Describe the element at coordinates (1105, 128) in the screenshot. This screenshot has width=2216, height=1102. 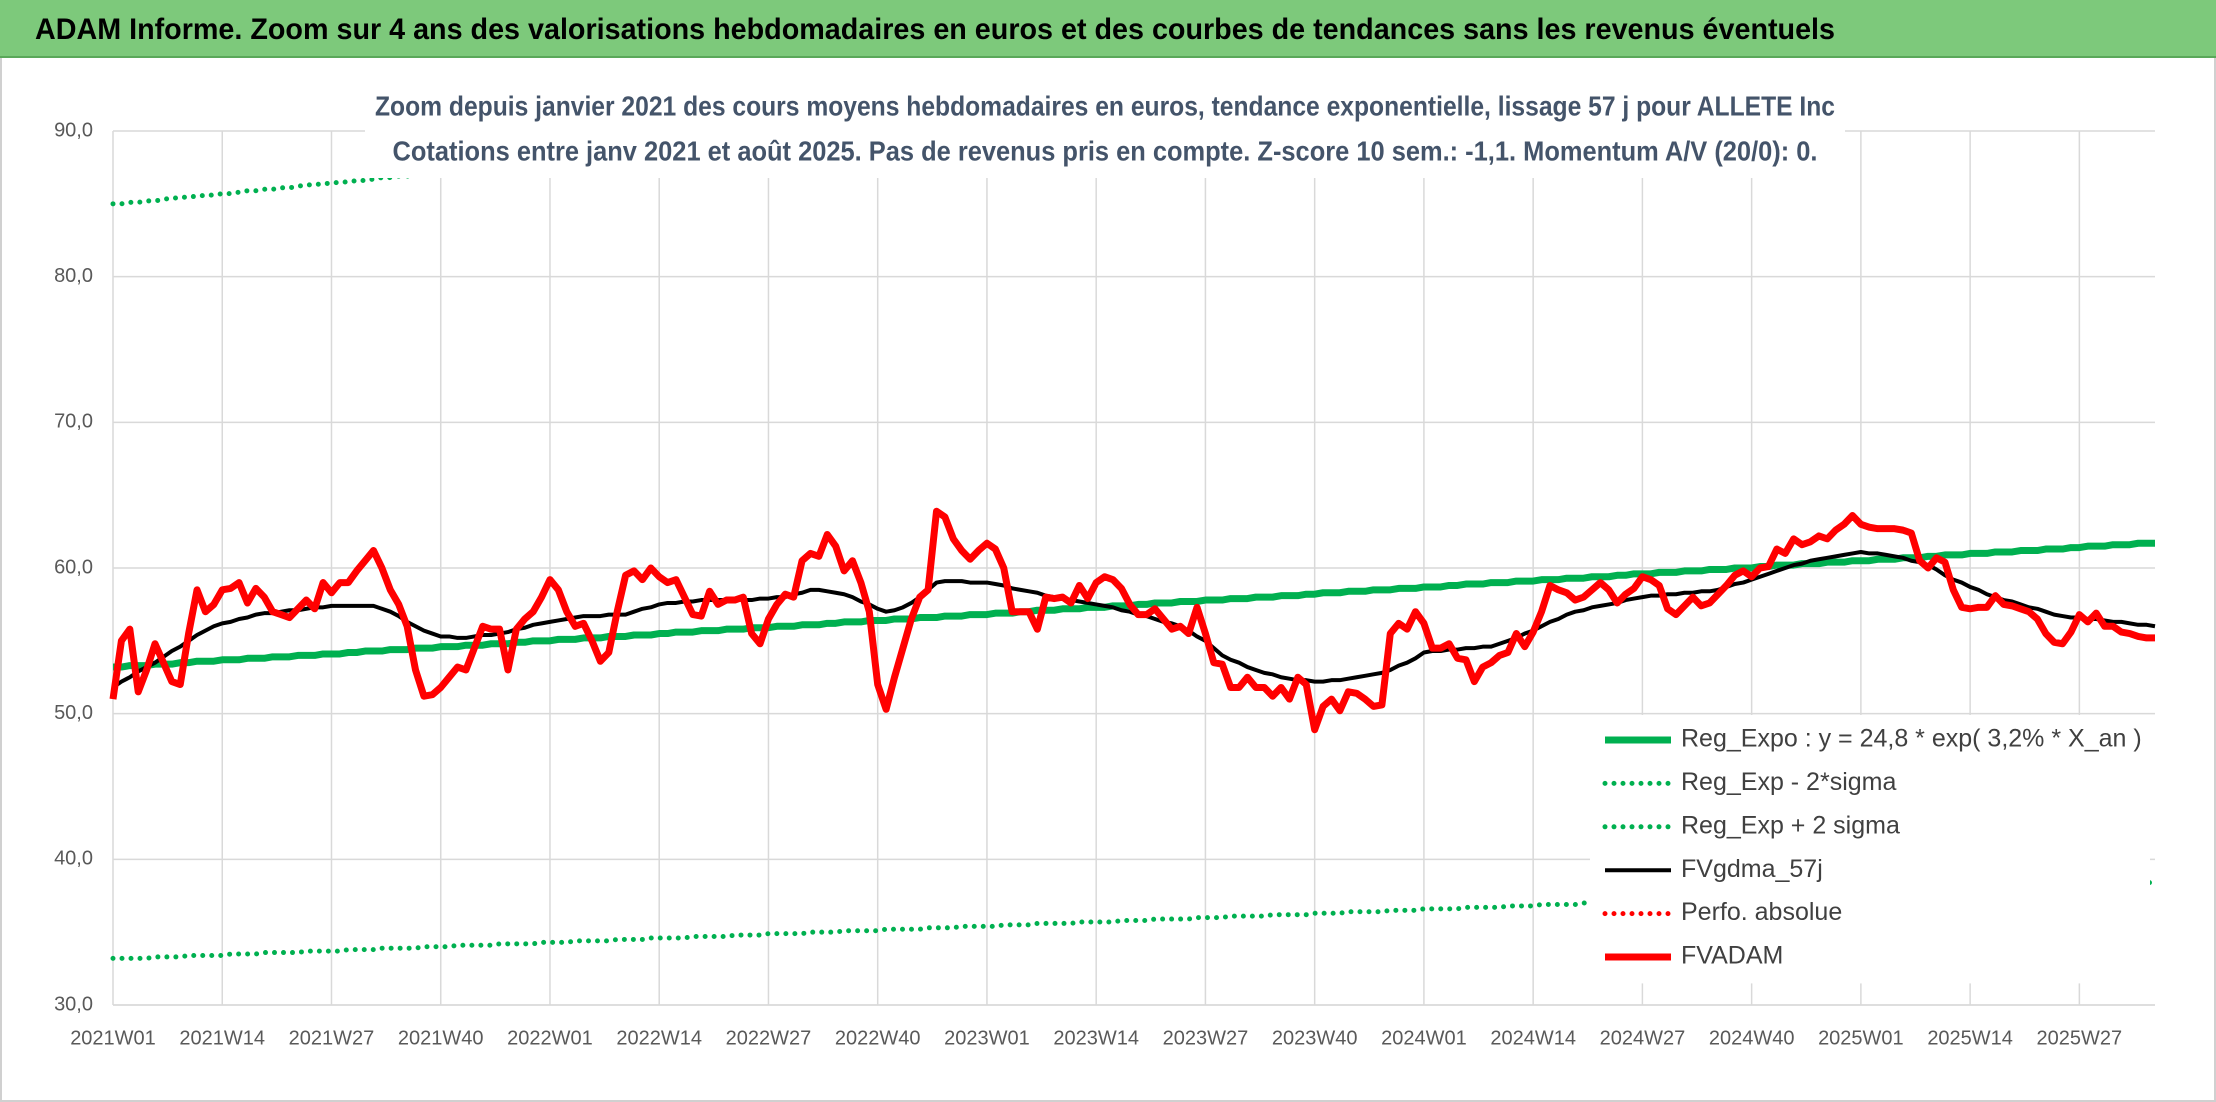
I see `subtitle-box` at that location.